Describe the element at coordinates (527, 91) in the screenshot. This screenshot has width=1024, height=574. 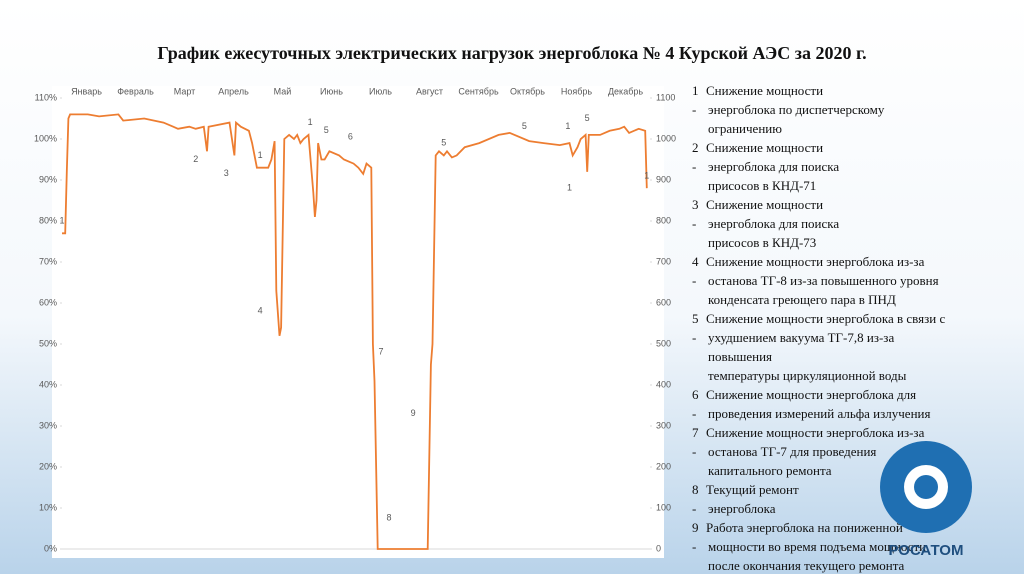
I see `month-label: Октябрь` at that location.